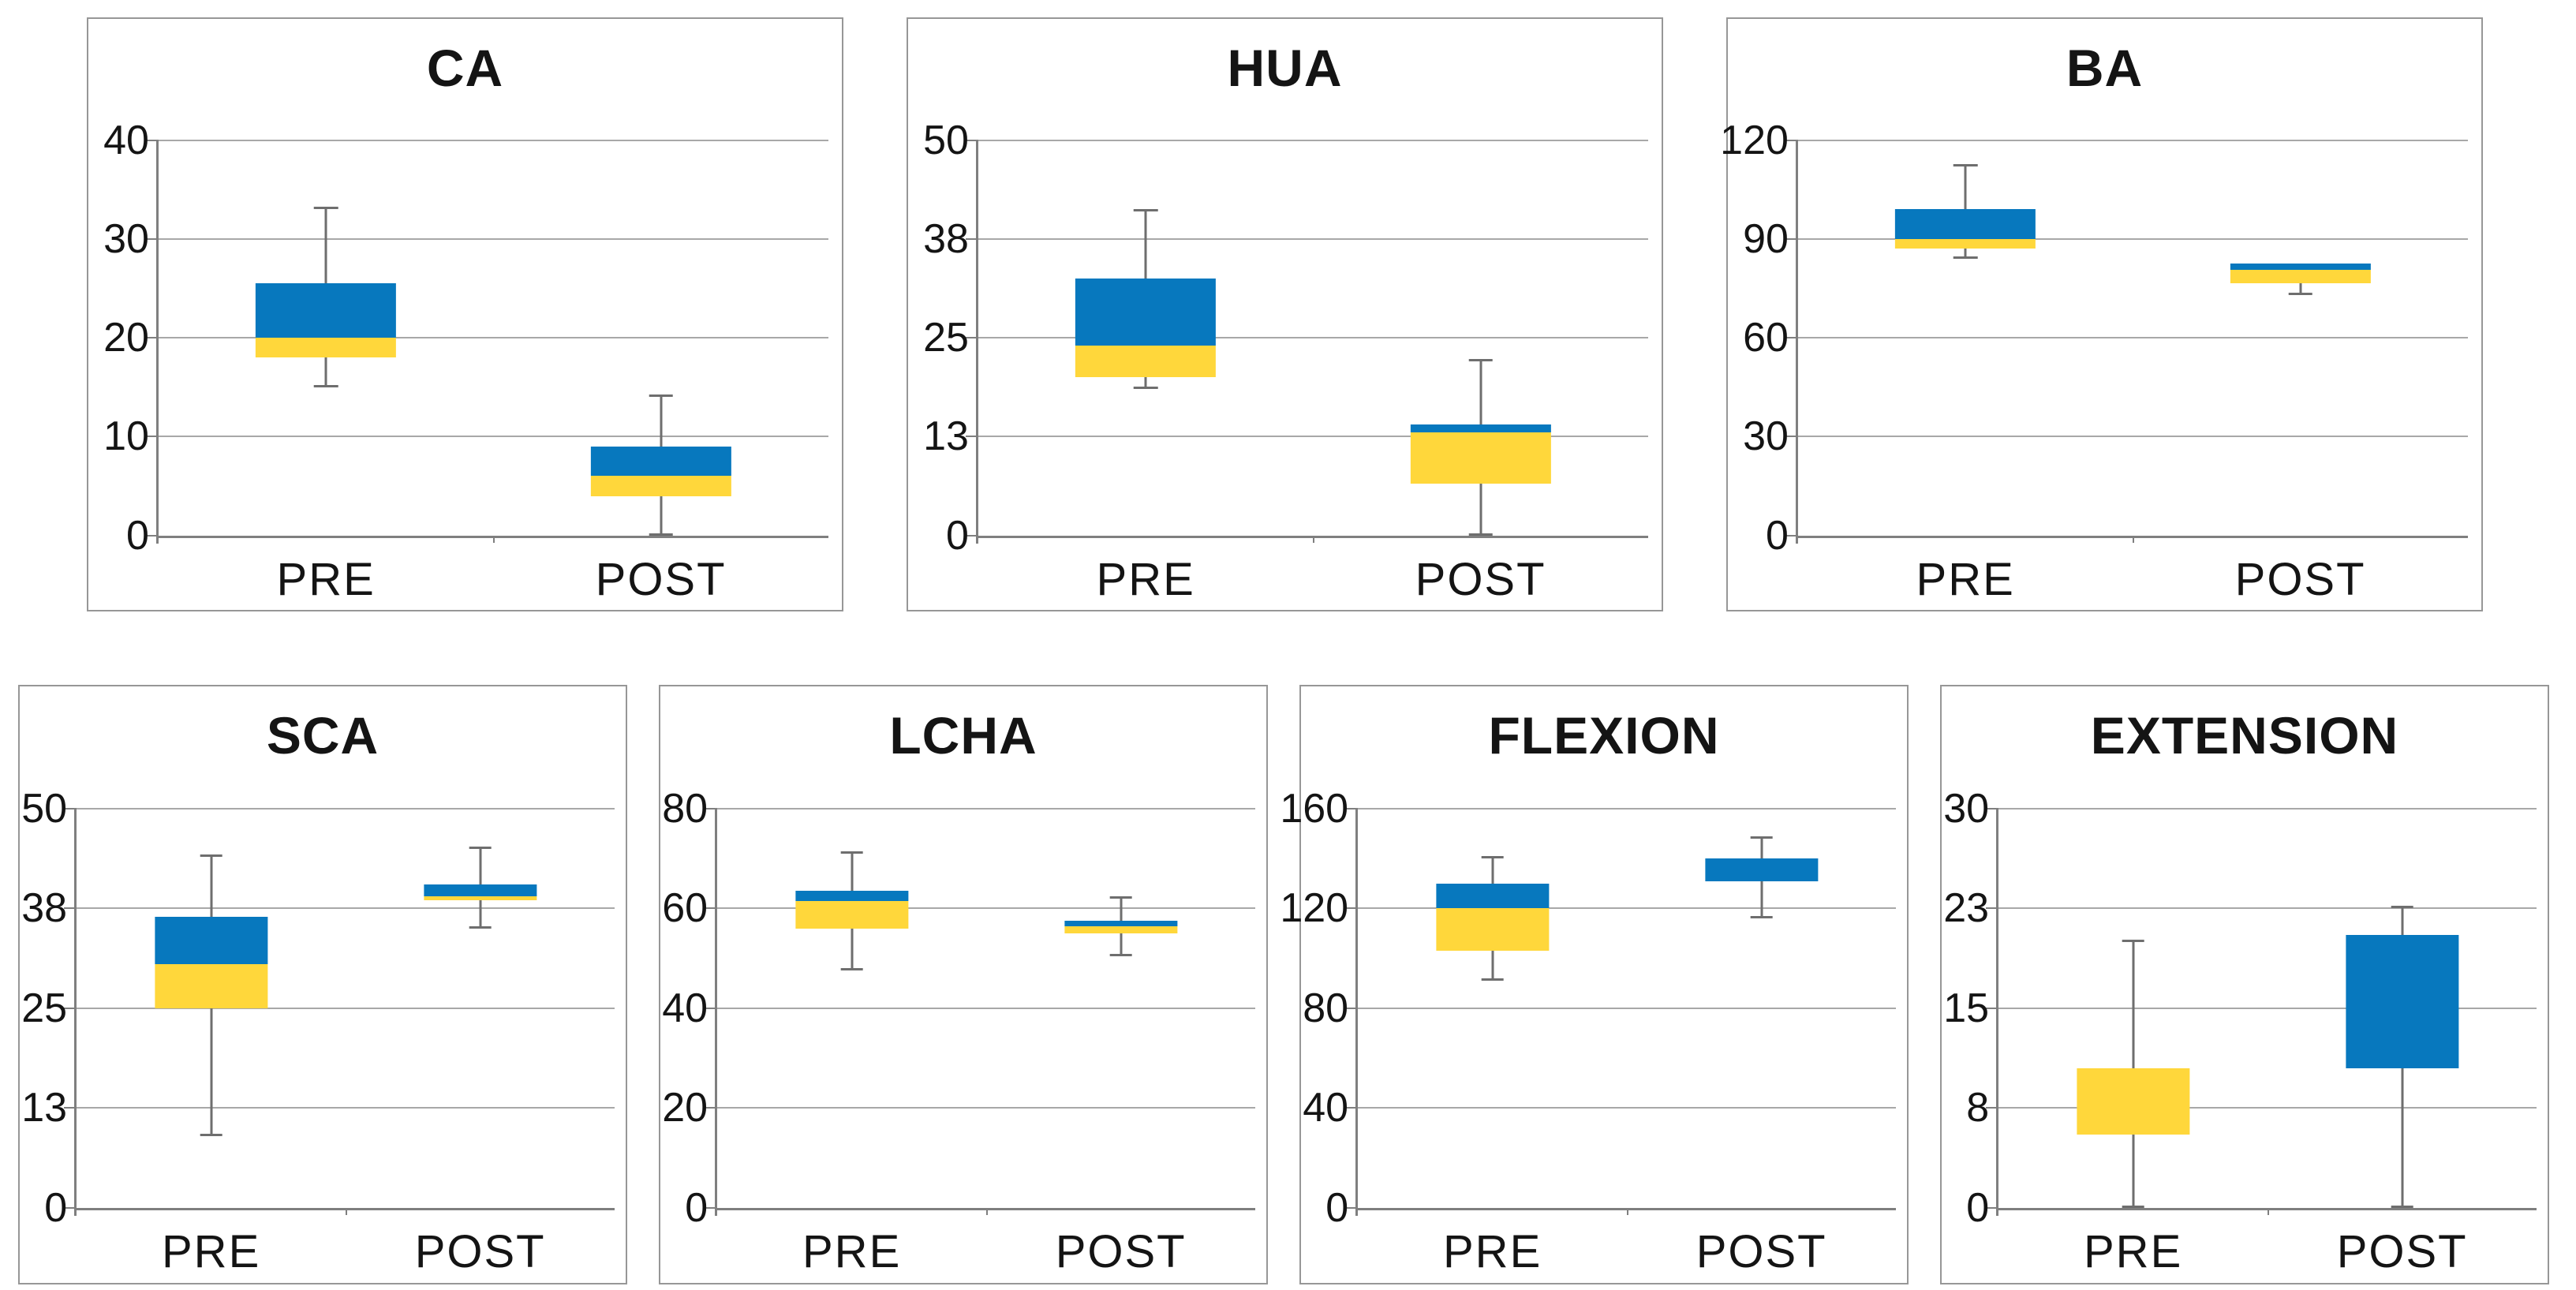 The width and height of the screenshot is (2576, 1290). What do you see at coordinates (946, 436) in the screenshot?
I see `y-tick-label: 13` at bounding box center [946, 436].